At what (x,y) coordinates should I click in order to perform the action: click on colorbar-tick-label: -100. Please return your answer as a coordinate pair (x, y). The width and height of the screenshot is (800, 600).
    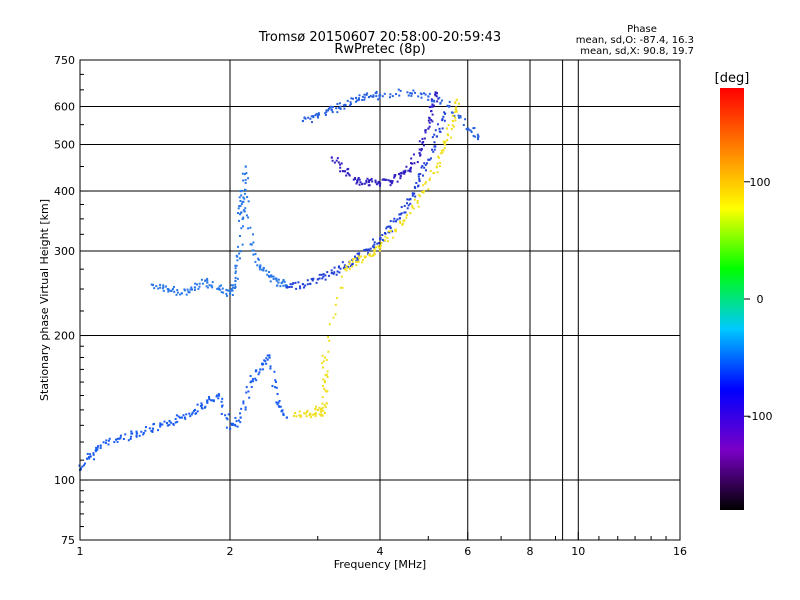
    Looking at the image, I should click on (760, 416).